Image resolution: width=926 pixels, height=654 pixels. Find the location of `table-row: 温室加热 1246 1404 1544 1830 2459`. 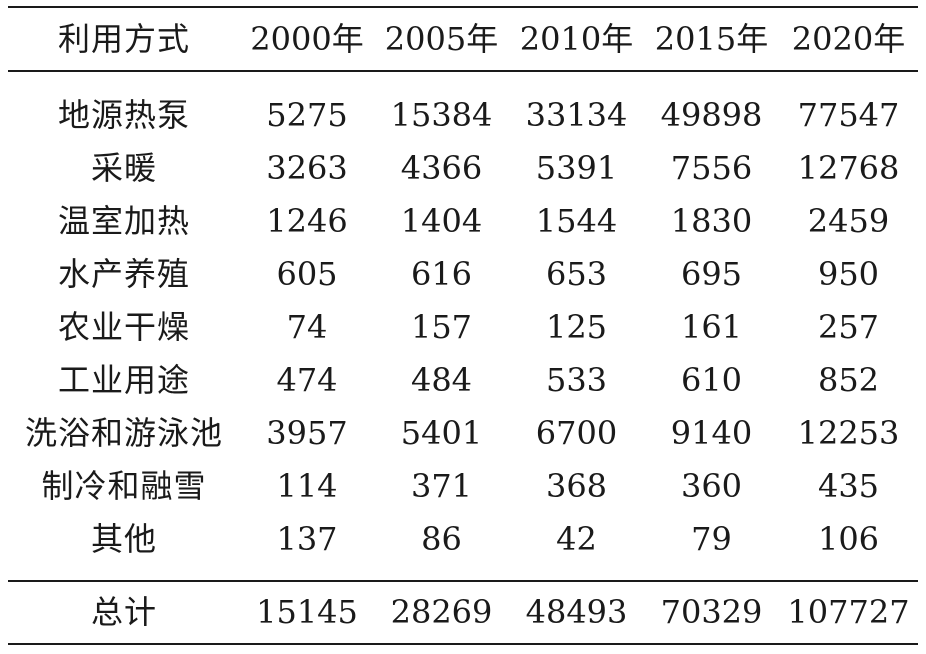

table-row: 温室加热 1246 1404 1544 1830 2459 is located at coordinates (463, 221).